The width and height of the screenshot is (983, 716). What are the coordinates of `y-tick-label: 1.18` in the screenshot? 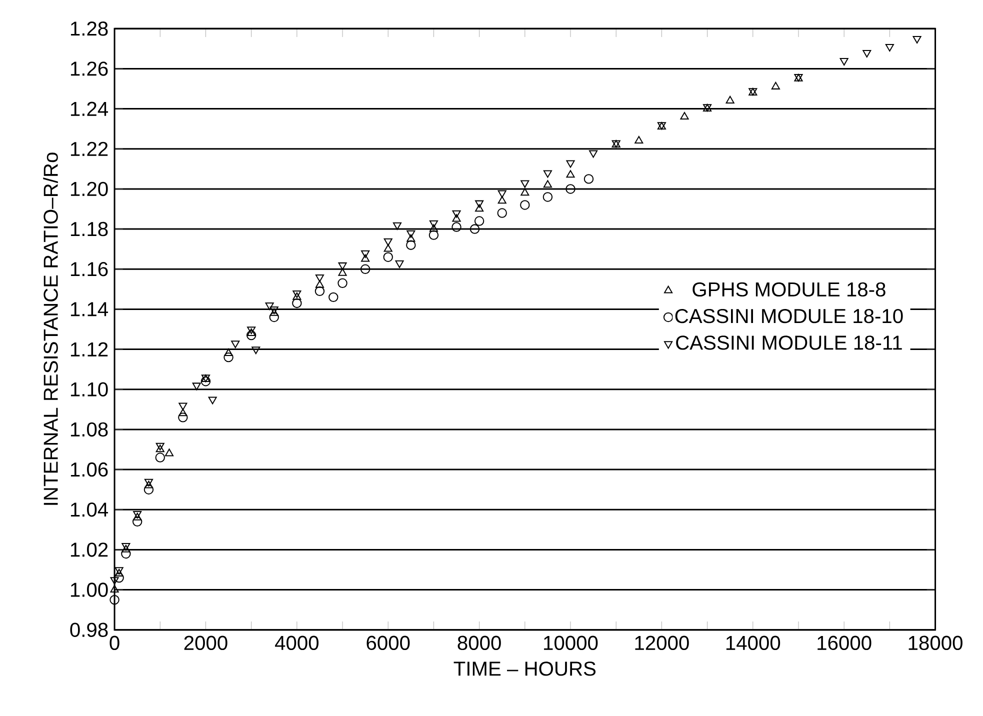 It's located at (89, 229).